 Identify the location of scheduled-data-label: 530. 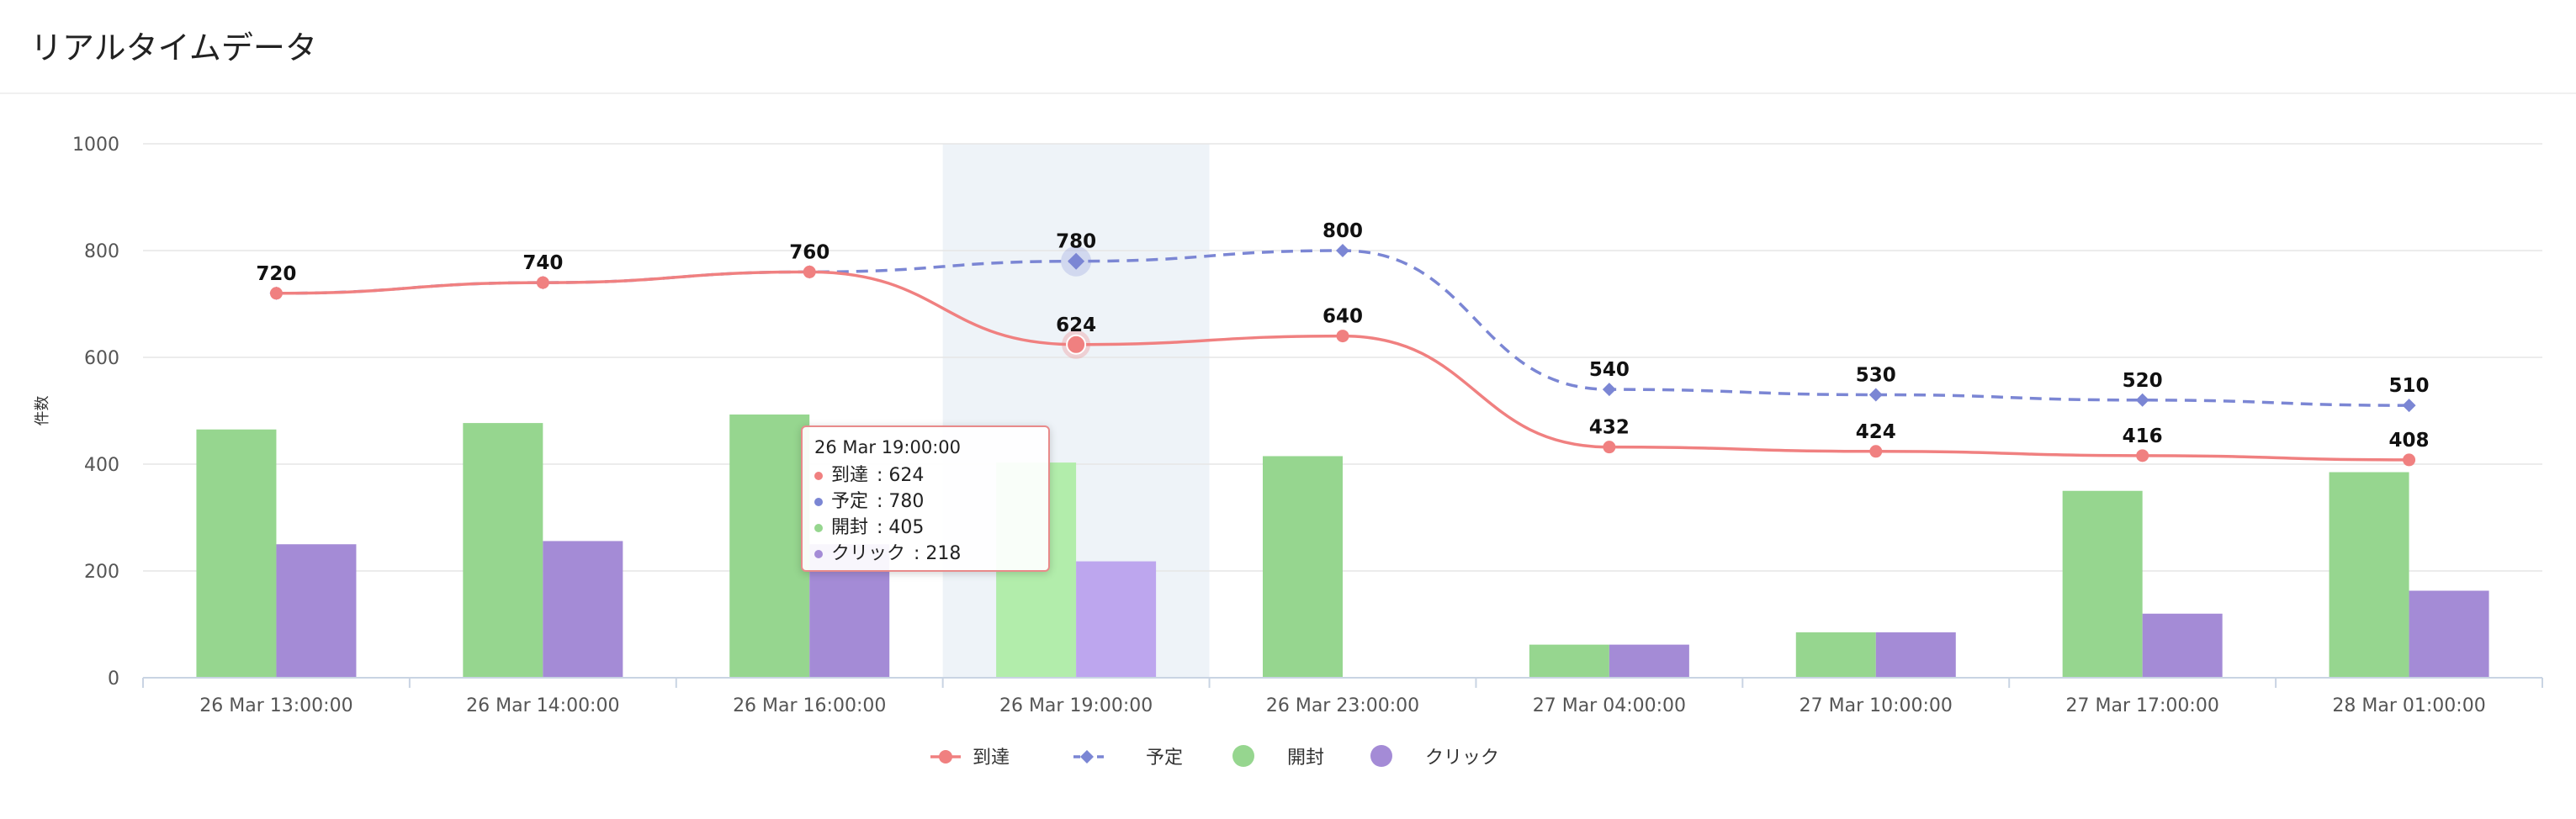
(1876, 375).